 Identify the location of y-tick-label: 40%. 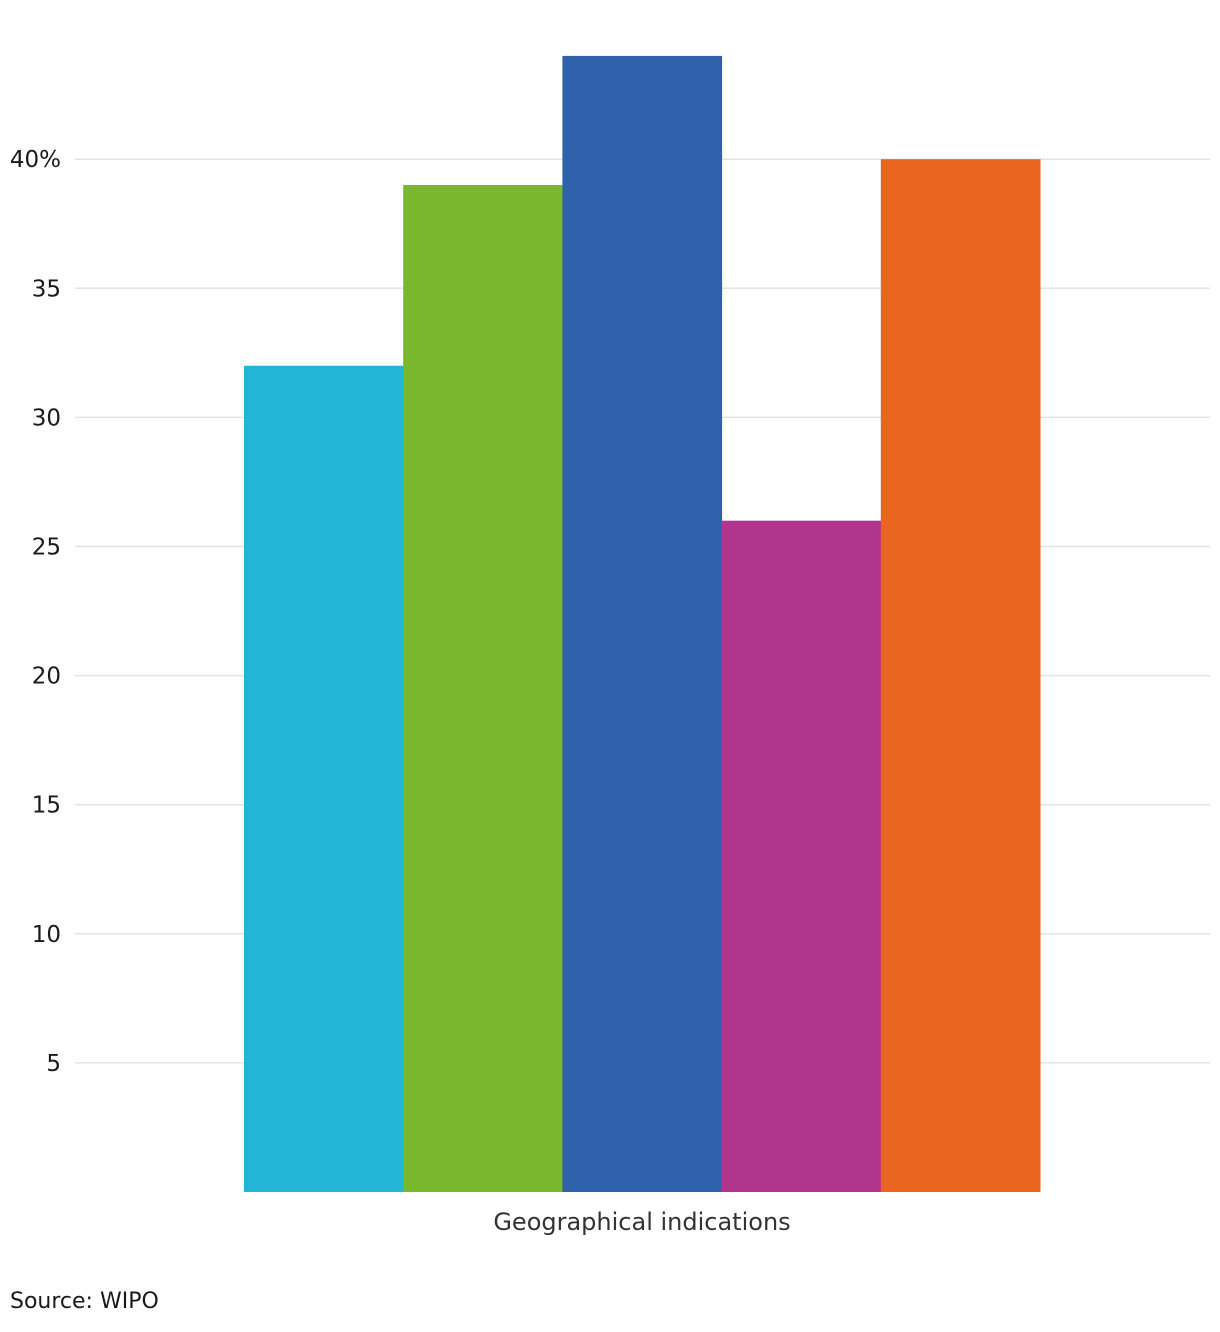
(35, 160).